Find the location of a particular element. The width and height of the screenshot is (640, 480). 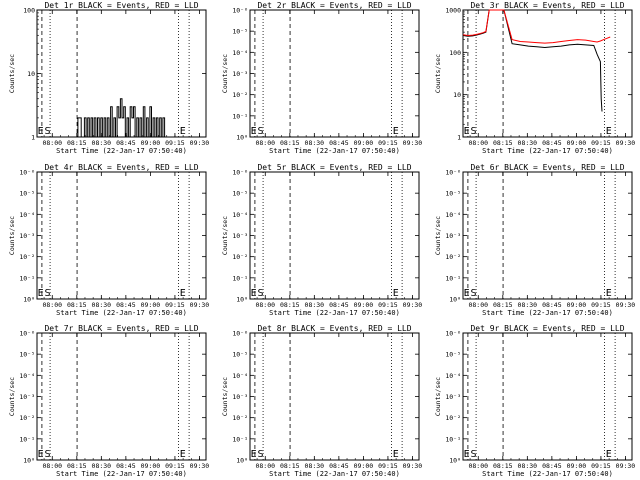

panel-4-ytick-label: 10⁻¹ is located at coordinates (27, 278).